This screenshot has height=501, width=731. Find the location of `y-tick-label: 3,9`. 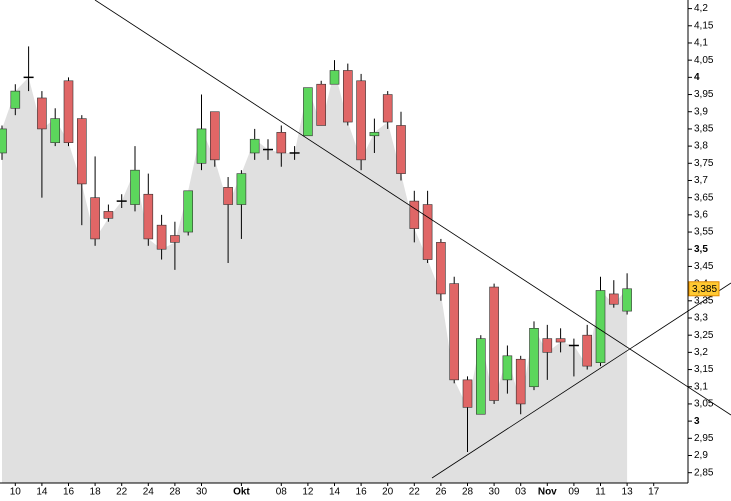

y-tick-label: 3,9 is located at coordinates (701, 111).